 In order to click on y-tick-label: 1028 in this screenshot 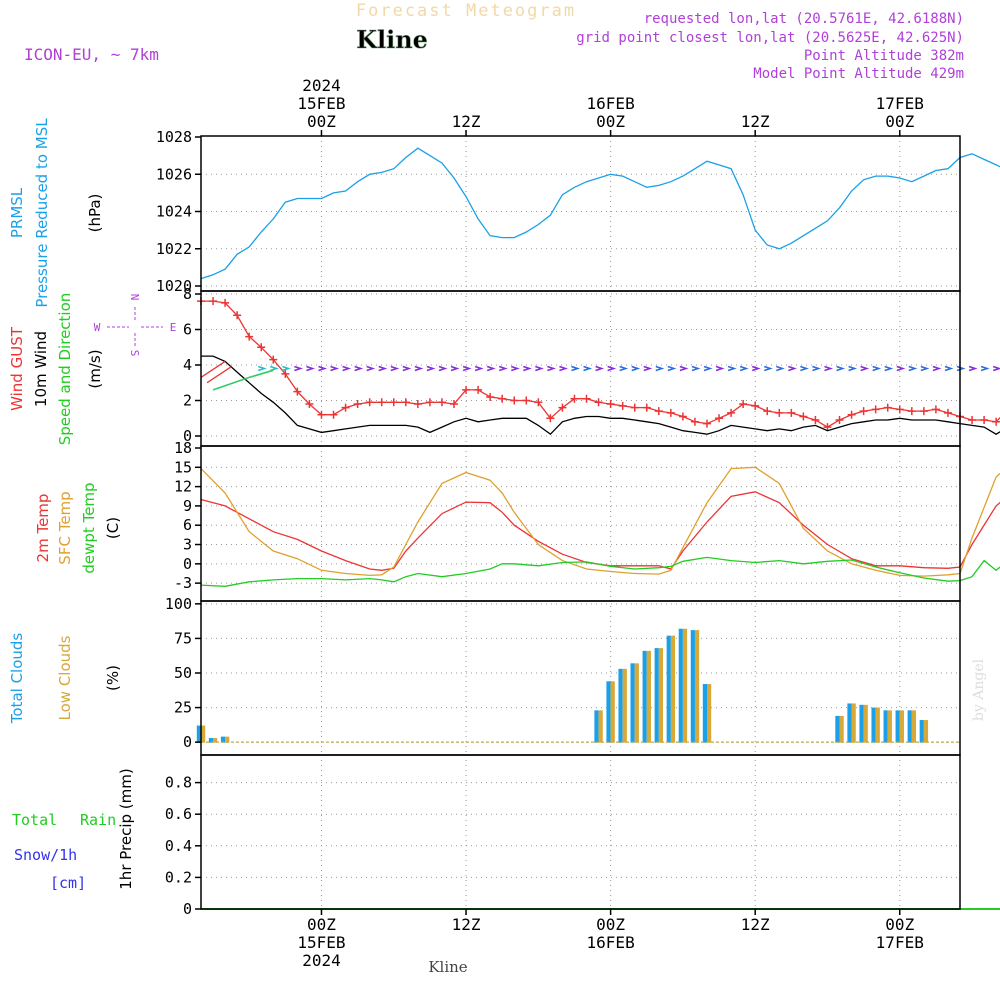, I will do `click(174, 137)`.